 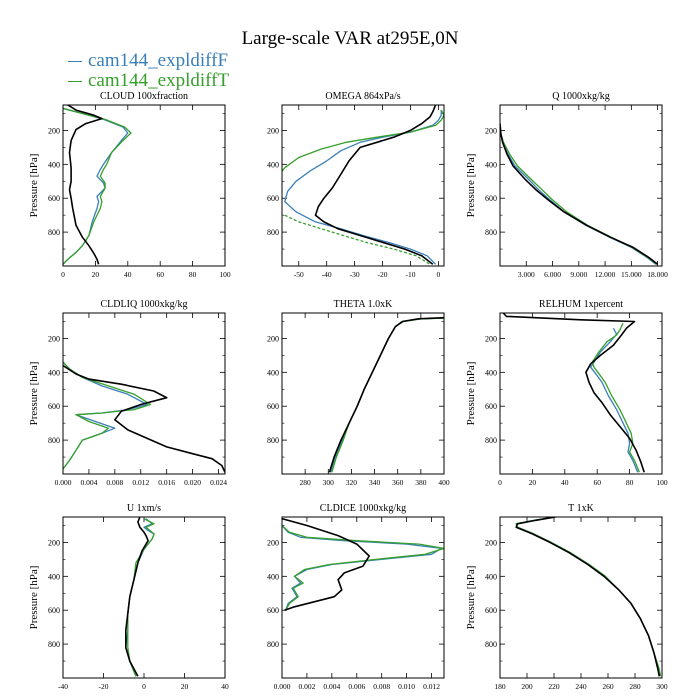 I want to click on x-tick-label: -10, so click(x=410, y=274).